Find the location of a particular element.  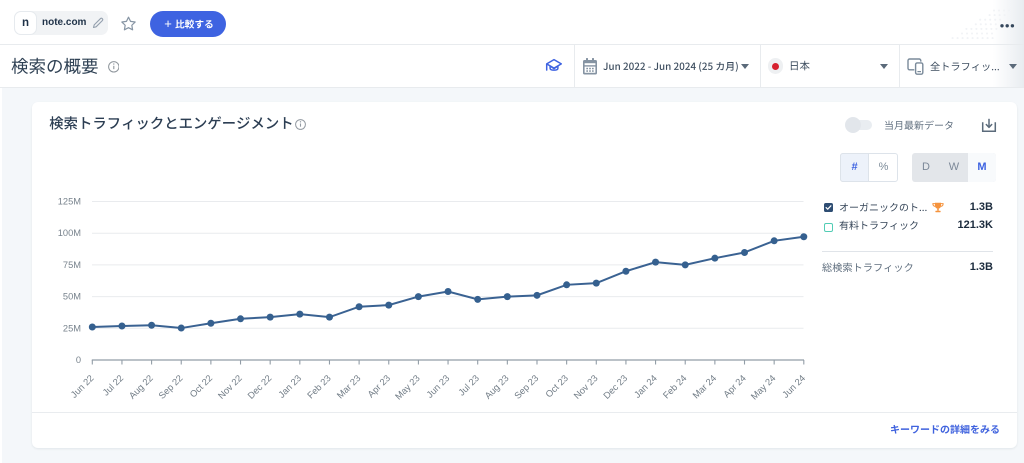

svg-text: Jun 23 is located at coordinates (438, 386).